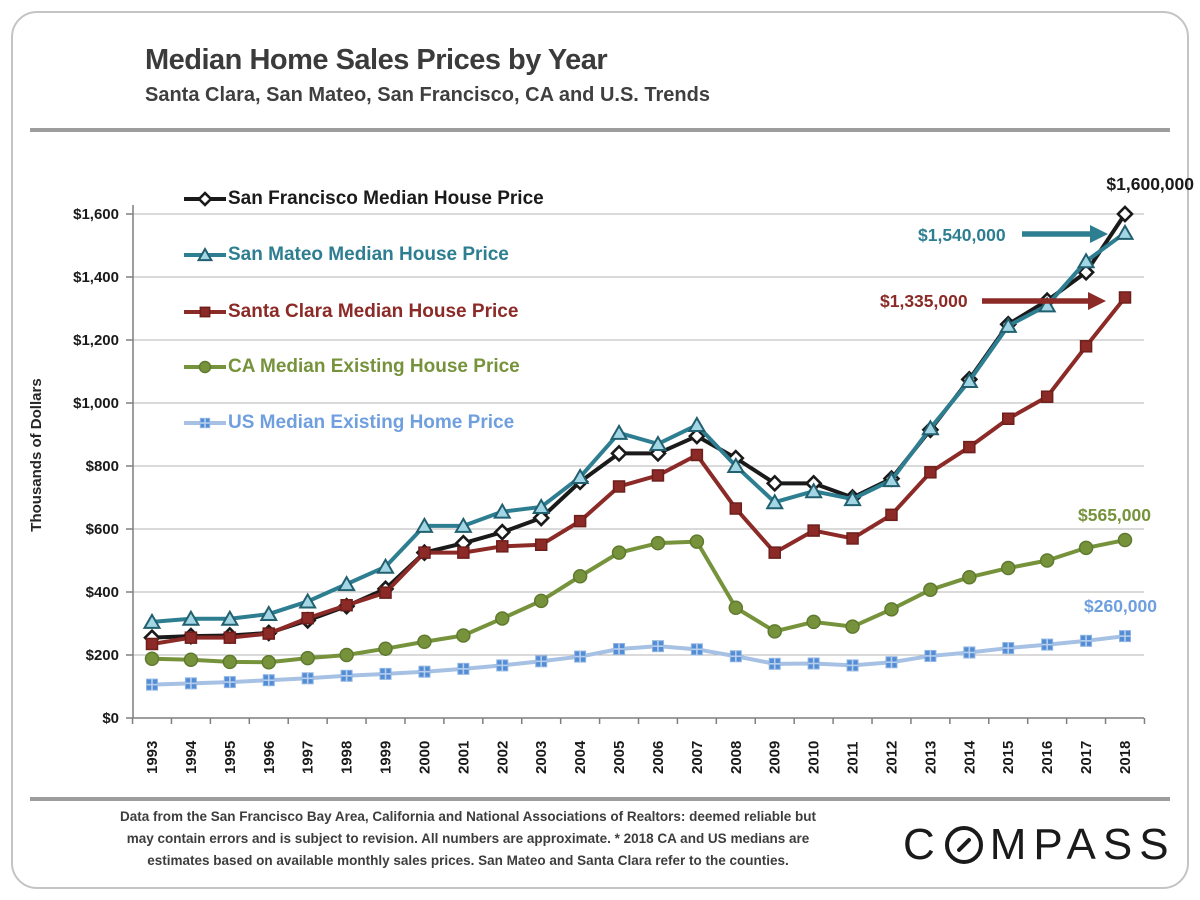 The width and height of the screenshot is (1200, 900). What do you see at coordinates (230, 757) in the screenshot?
I see `x-tick-label: 1995` at bounding box center [230, 757].